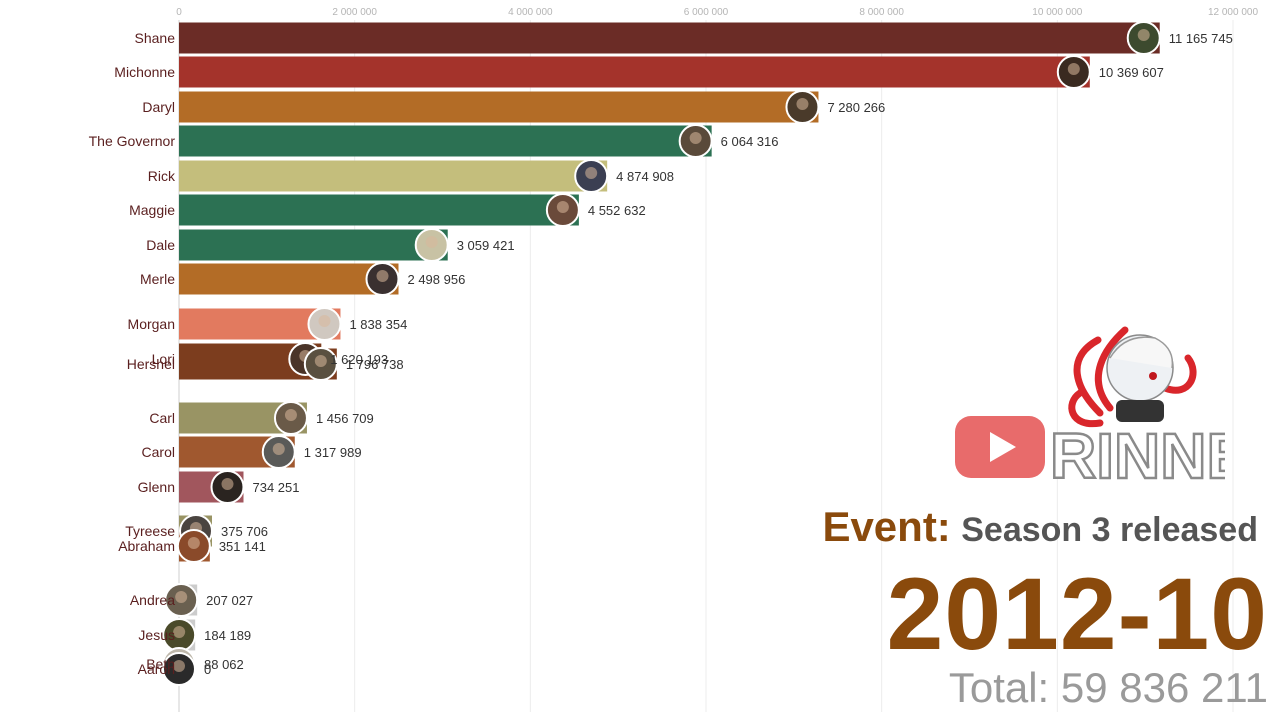 The image size is (1280, 720). I want to click on logo-chibi-icon, so click(1140, 378).